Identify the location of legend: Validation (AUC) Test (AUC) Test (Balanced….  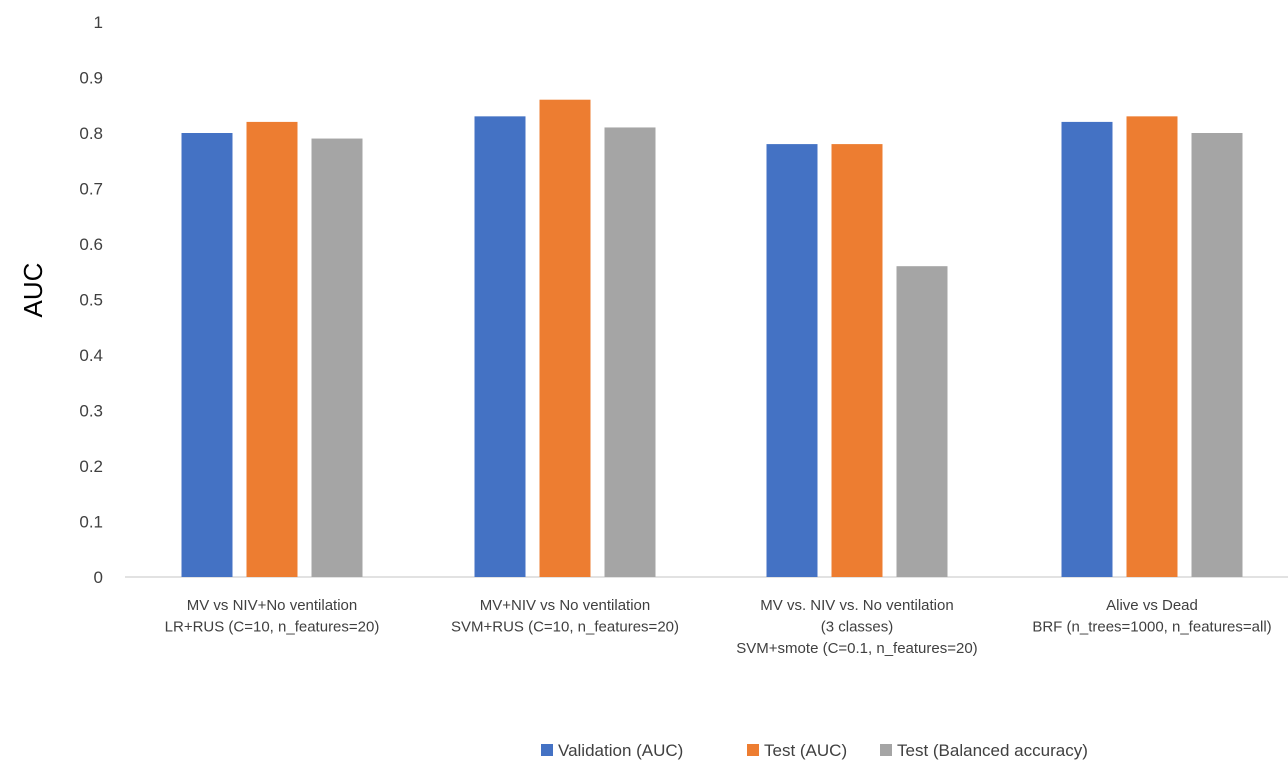
(814, 750).